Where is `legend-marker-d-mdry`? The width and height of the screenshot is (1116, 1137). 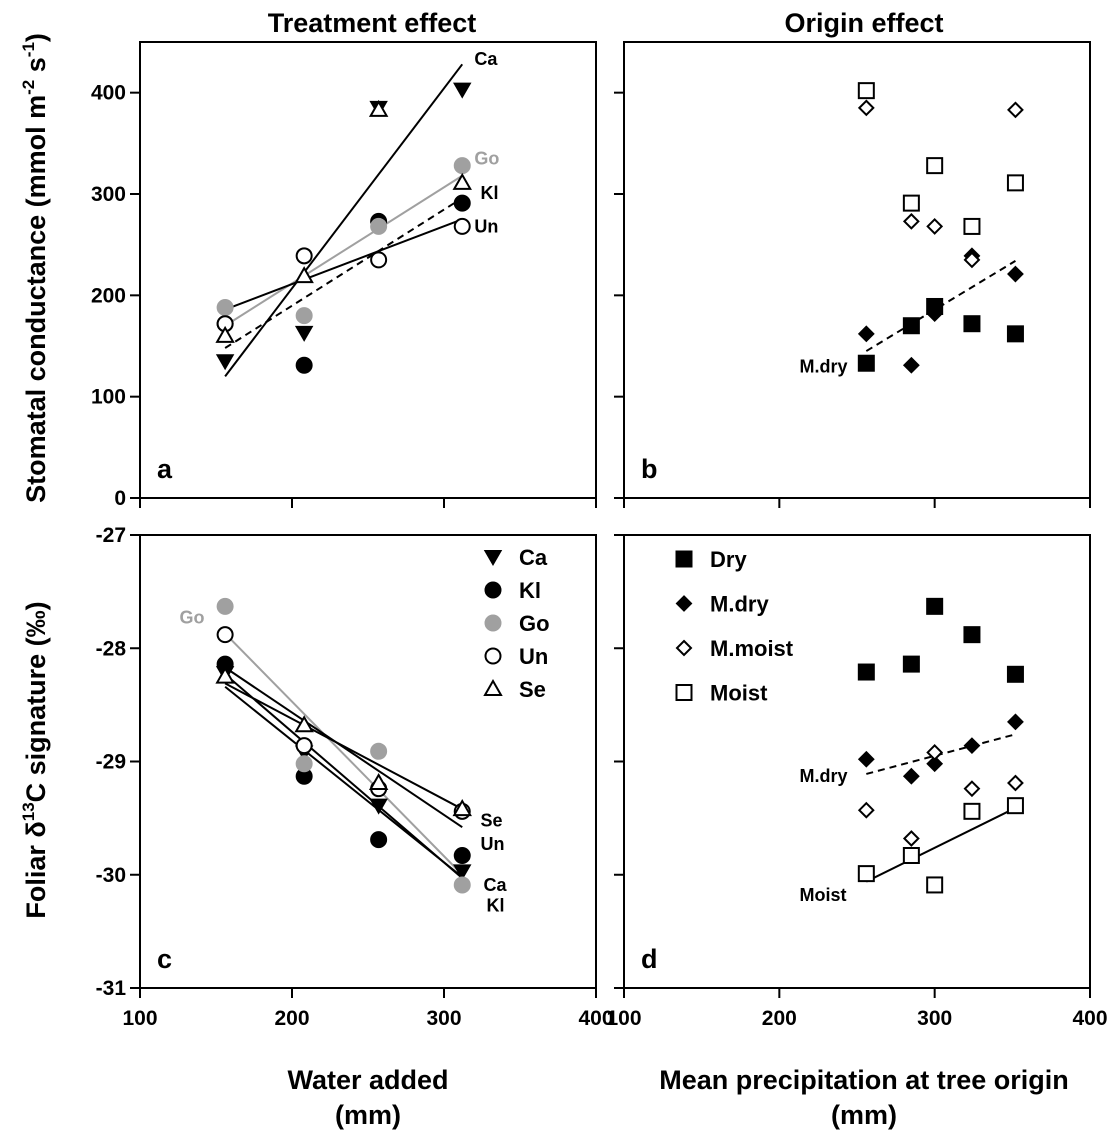
legend-marker-d-mdry is located at coordinates (684, 603).